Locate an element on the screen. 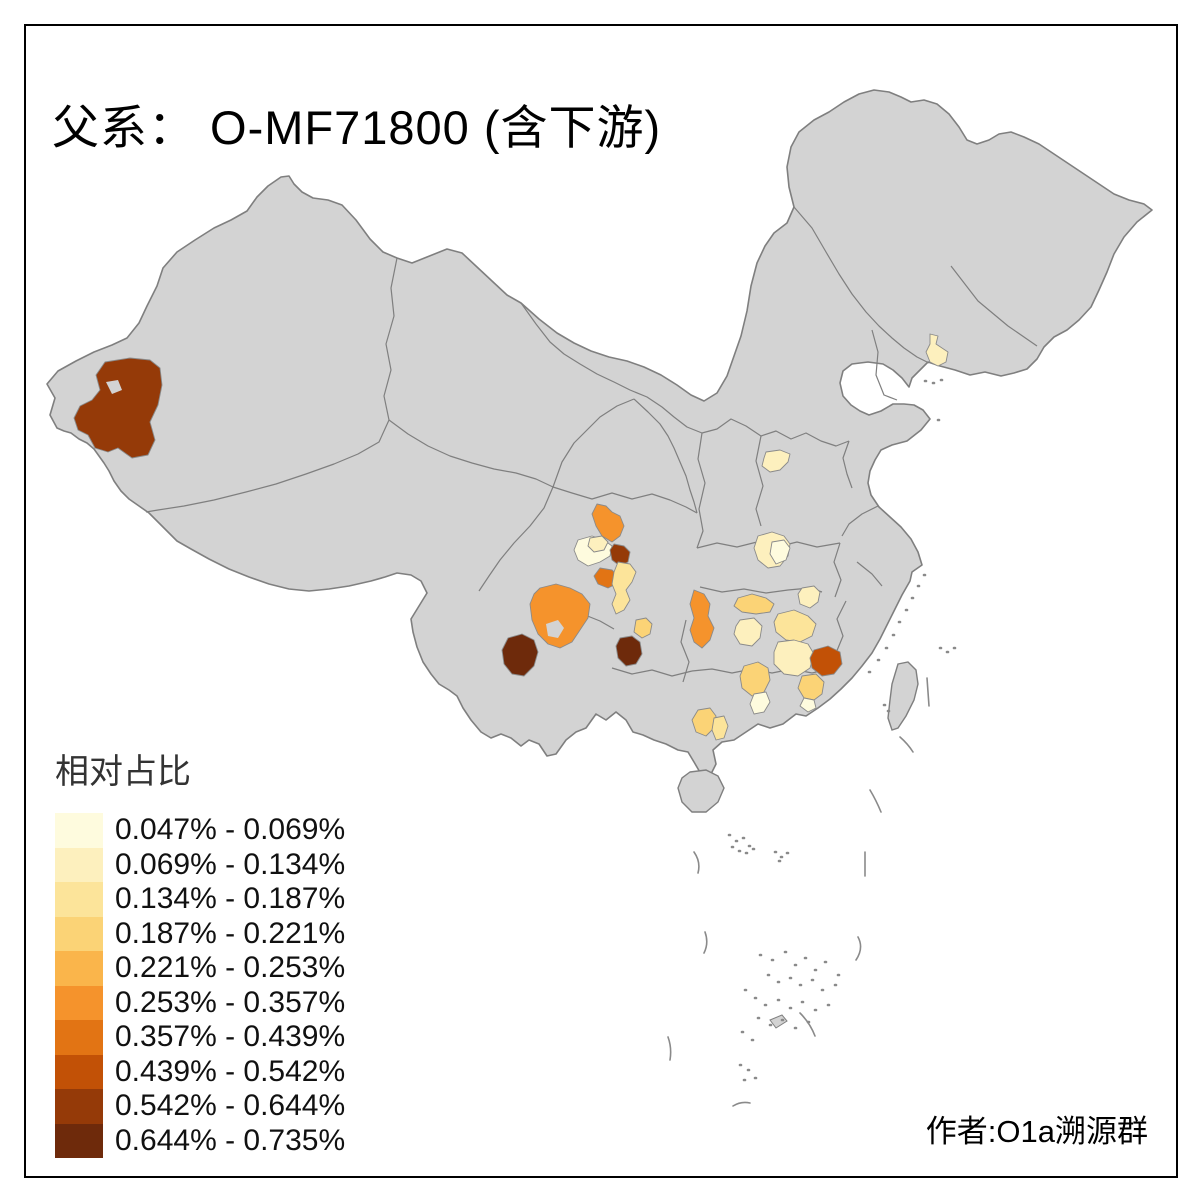  region-xinjiang-southwest is located at coordinates (118, 408).